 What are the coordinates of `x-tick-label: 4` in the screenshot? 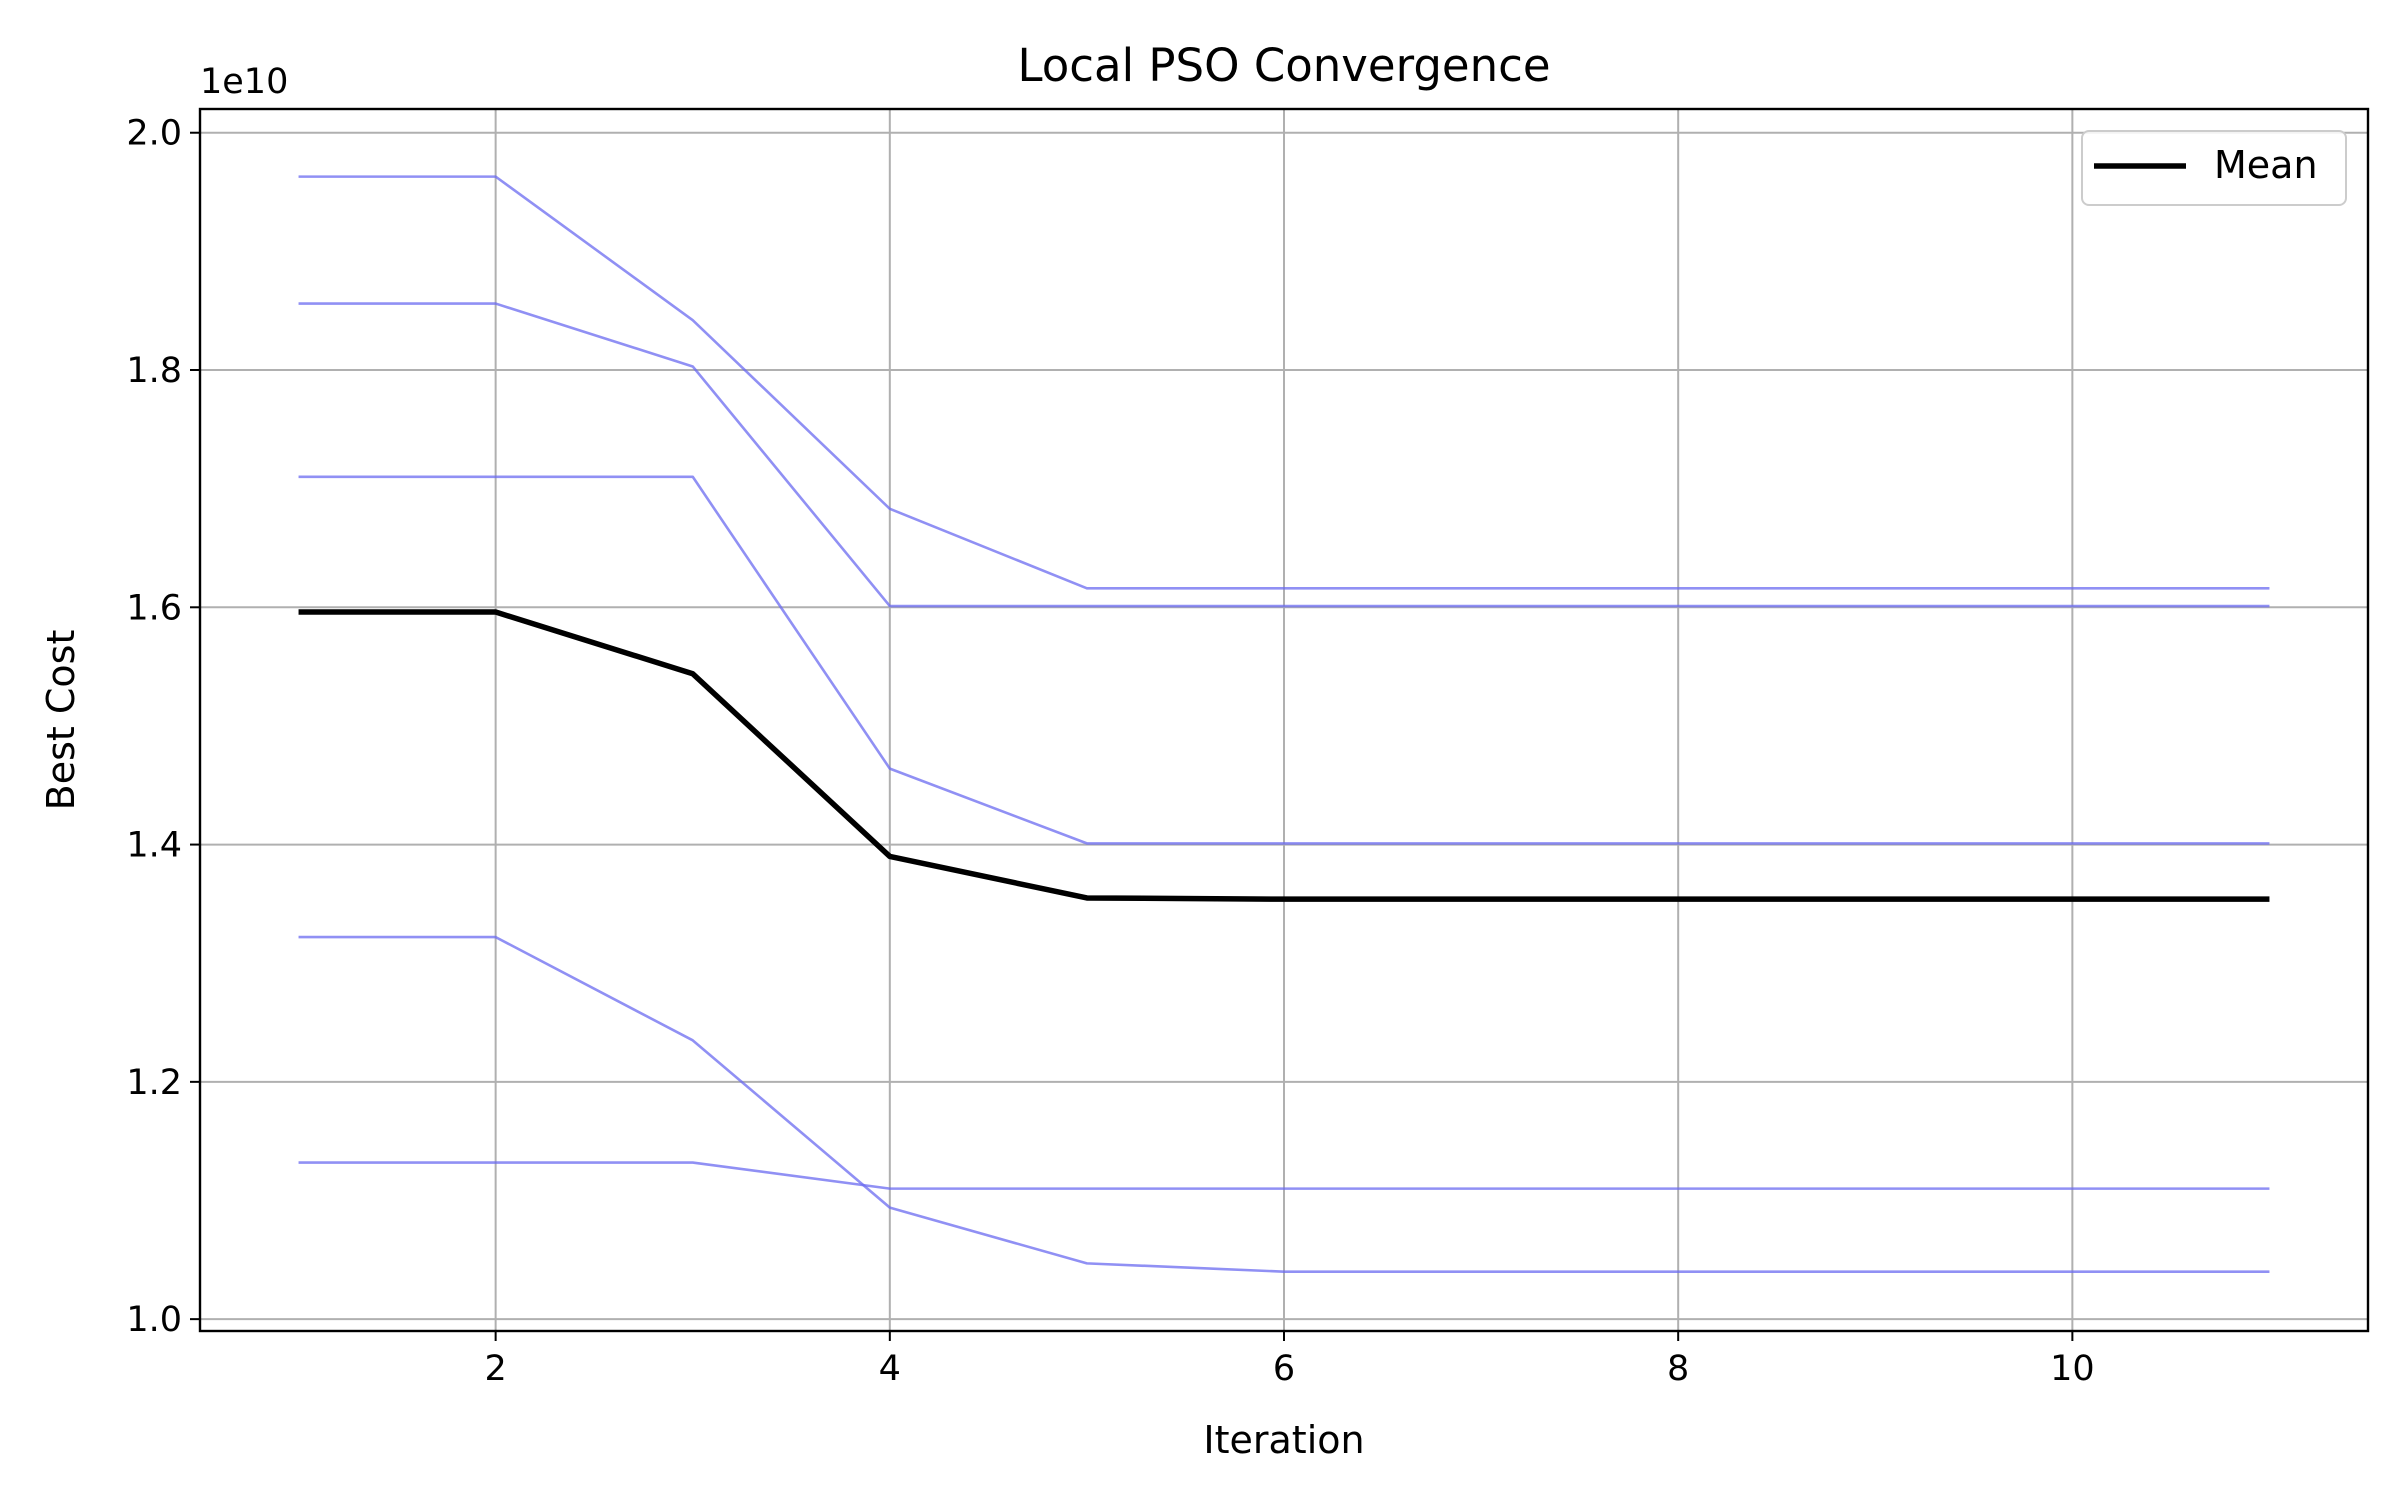 It's located at (890, 1369).